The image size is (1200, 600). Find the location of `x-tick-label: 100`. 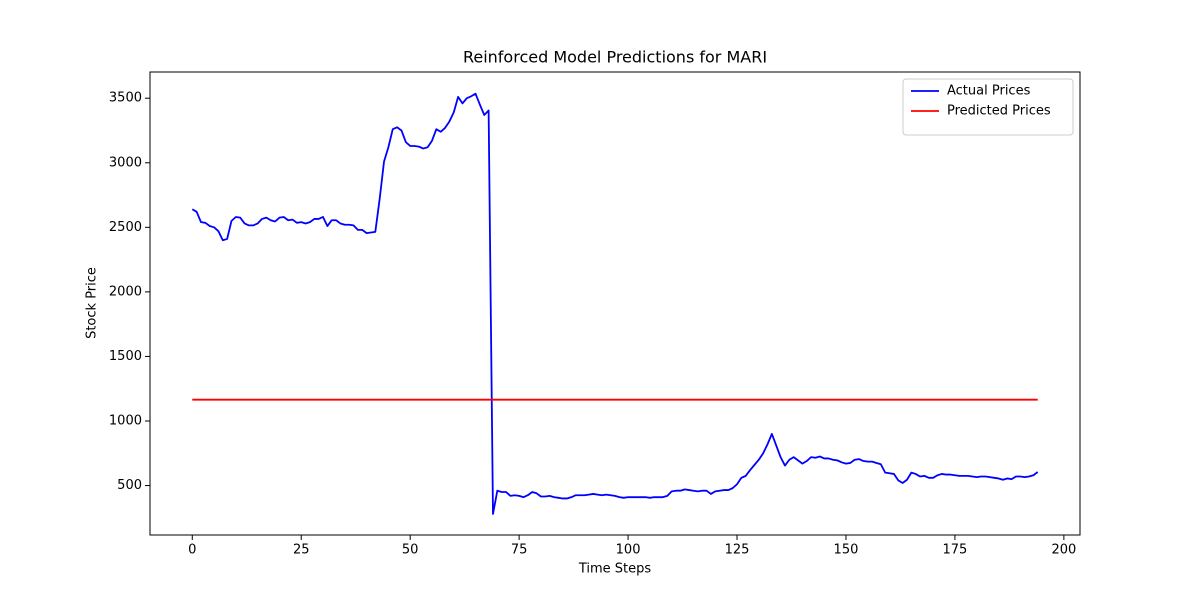

x-tick-label: 100 is located at coordinates (628, 550).